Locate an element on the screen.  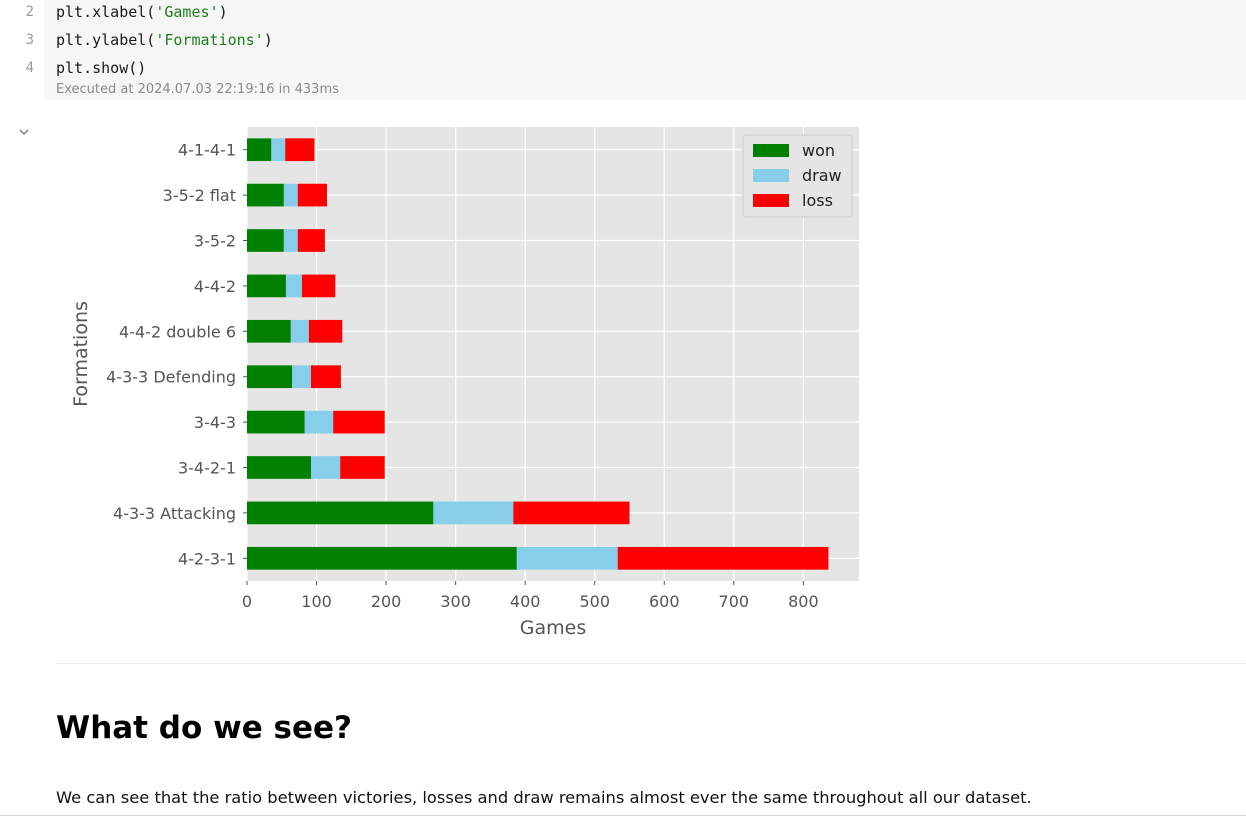
x-axis-label: Games is located at coordinates (553, 628).